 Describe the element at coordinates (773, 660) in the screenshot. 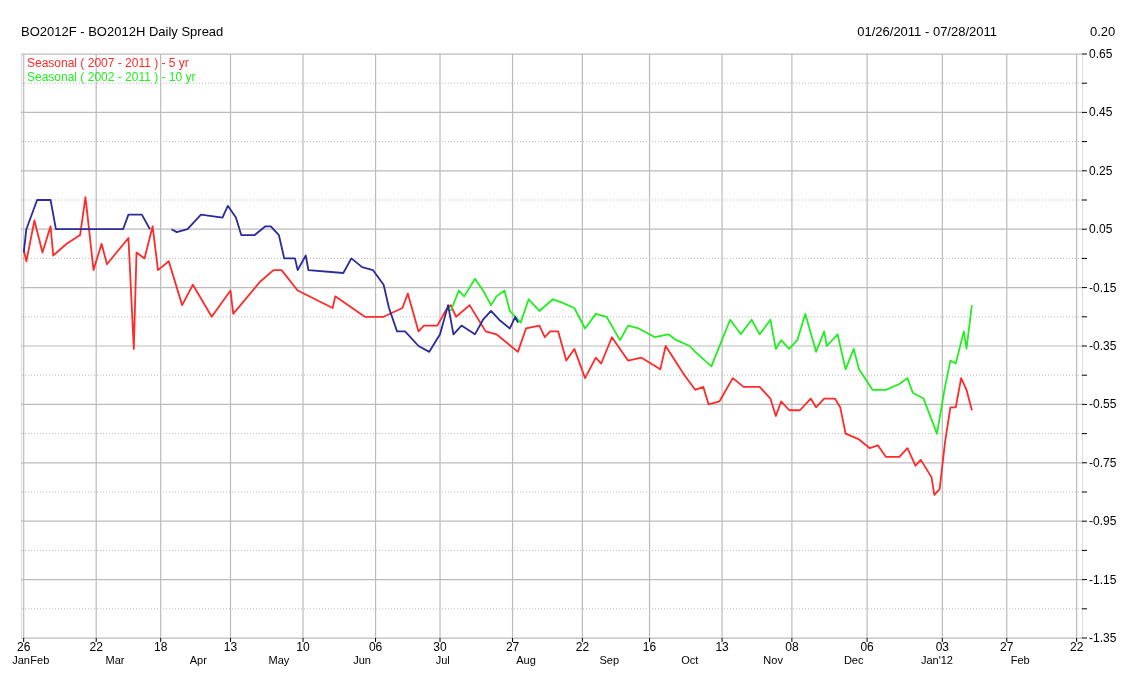

I see `x2-tick-label: Nov` at that location.